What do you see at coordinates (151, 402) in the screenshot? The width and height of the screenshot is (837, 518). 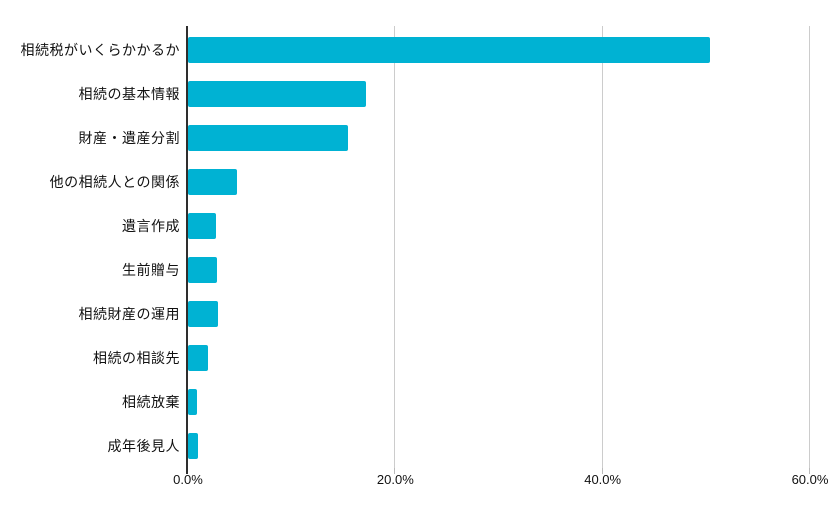 I see `category-label: 相続放棄` at bounding box center [151, 402].